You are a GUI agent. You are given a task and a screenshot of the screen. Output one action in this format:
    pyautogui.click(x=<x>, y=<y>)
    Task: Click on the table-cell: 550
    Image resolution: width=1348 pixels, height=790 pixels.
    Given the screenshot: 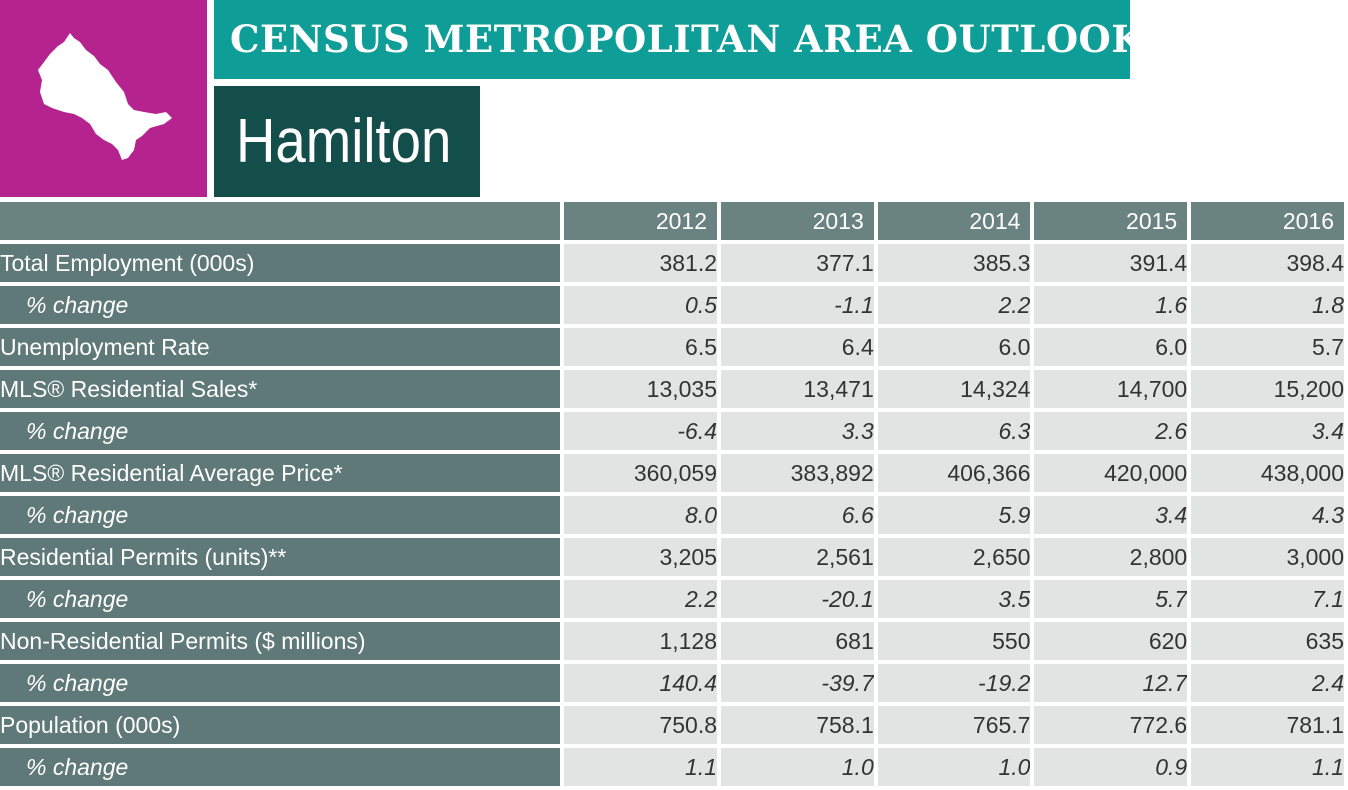 What is the action you would take?
    pyautogui.click(x=954, y=641)
    